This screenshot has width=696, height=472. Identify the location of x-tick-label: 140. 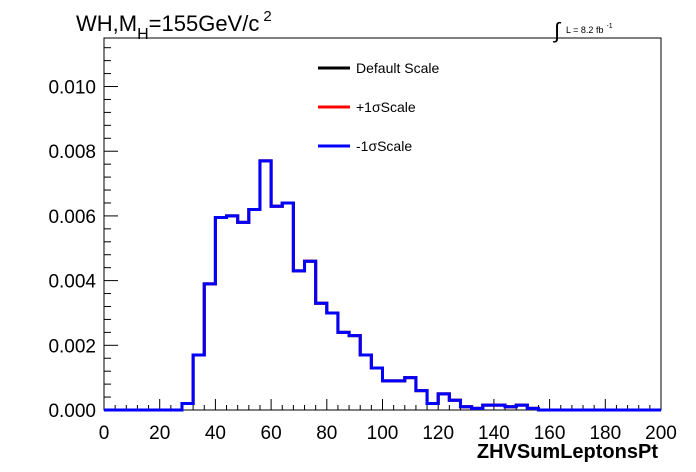
(494, 433).